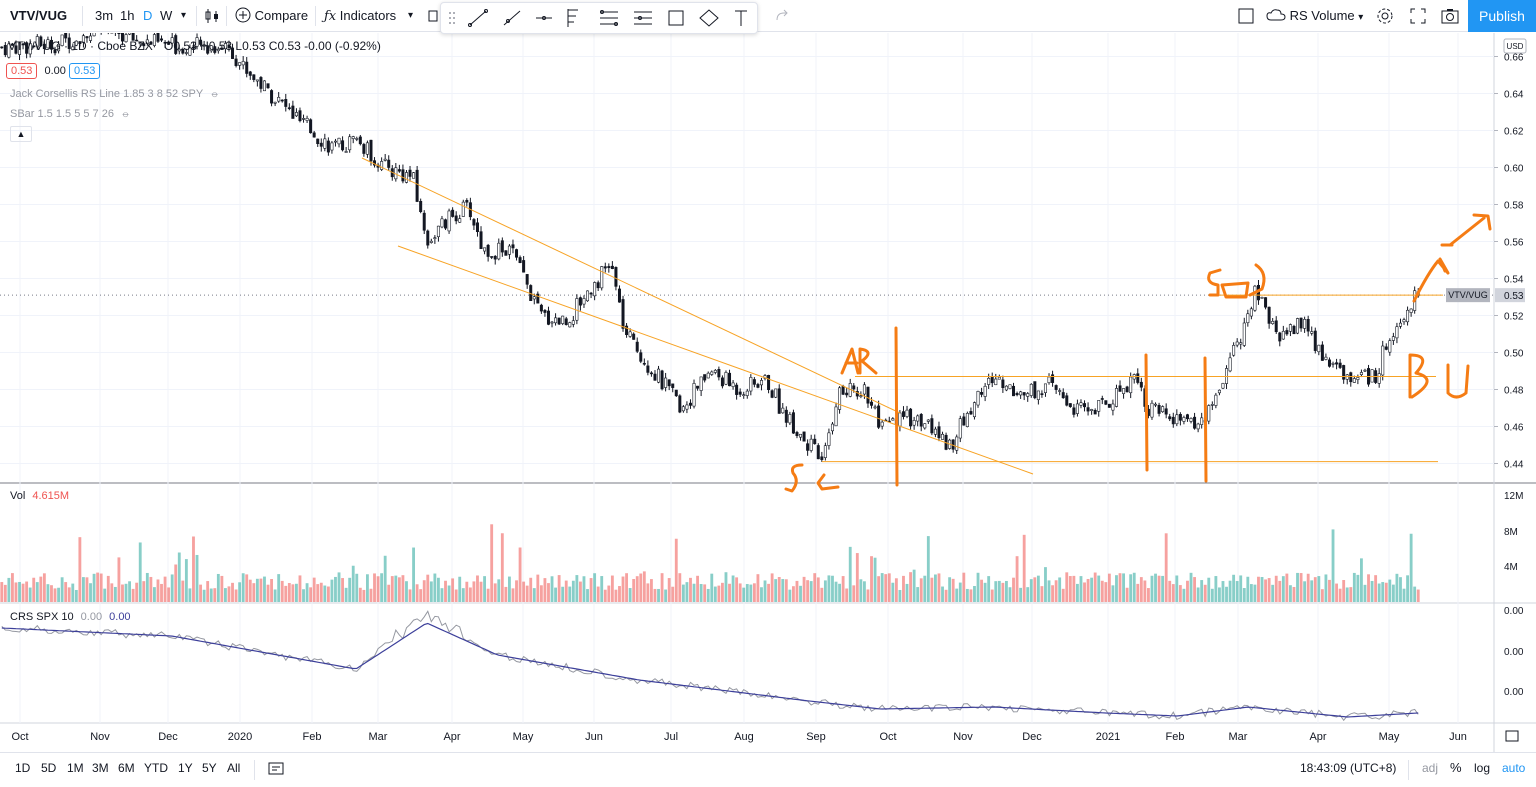  What do you see at coordinates (22, 770) in the screenshot?
I see `range-1d: 1D` at bounding box center [22, 770].